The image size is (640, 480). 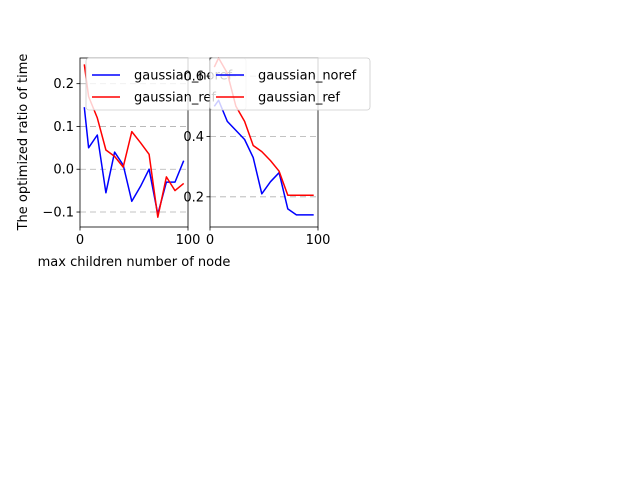 I want to click on legend-box, so click(x=290, y=84).